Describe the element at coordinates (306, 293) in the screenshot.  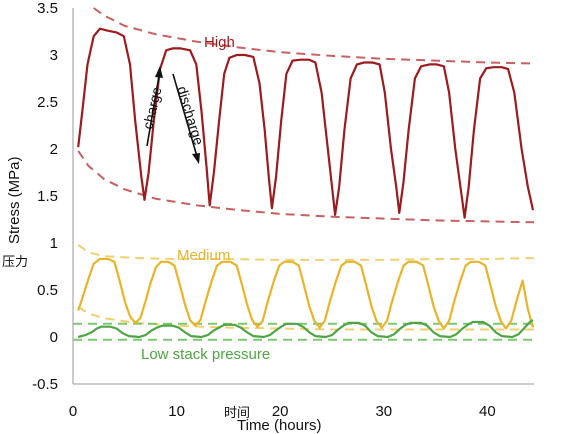
I see `series-line-medium` at that location.